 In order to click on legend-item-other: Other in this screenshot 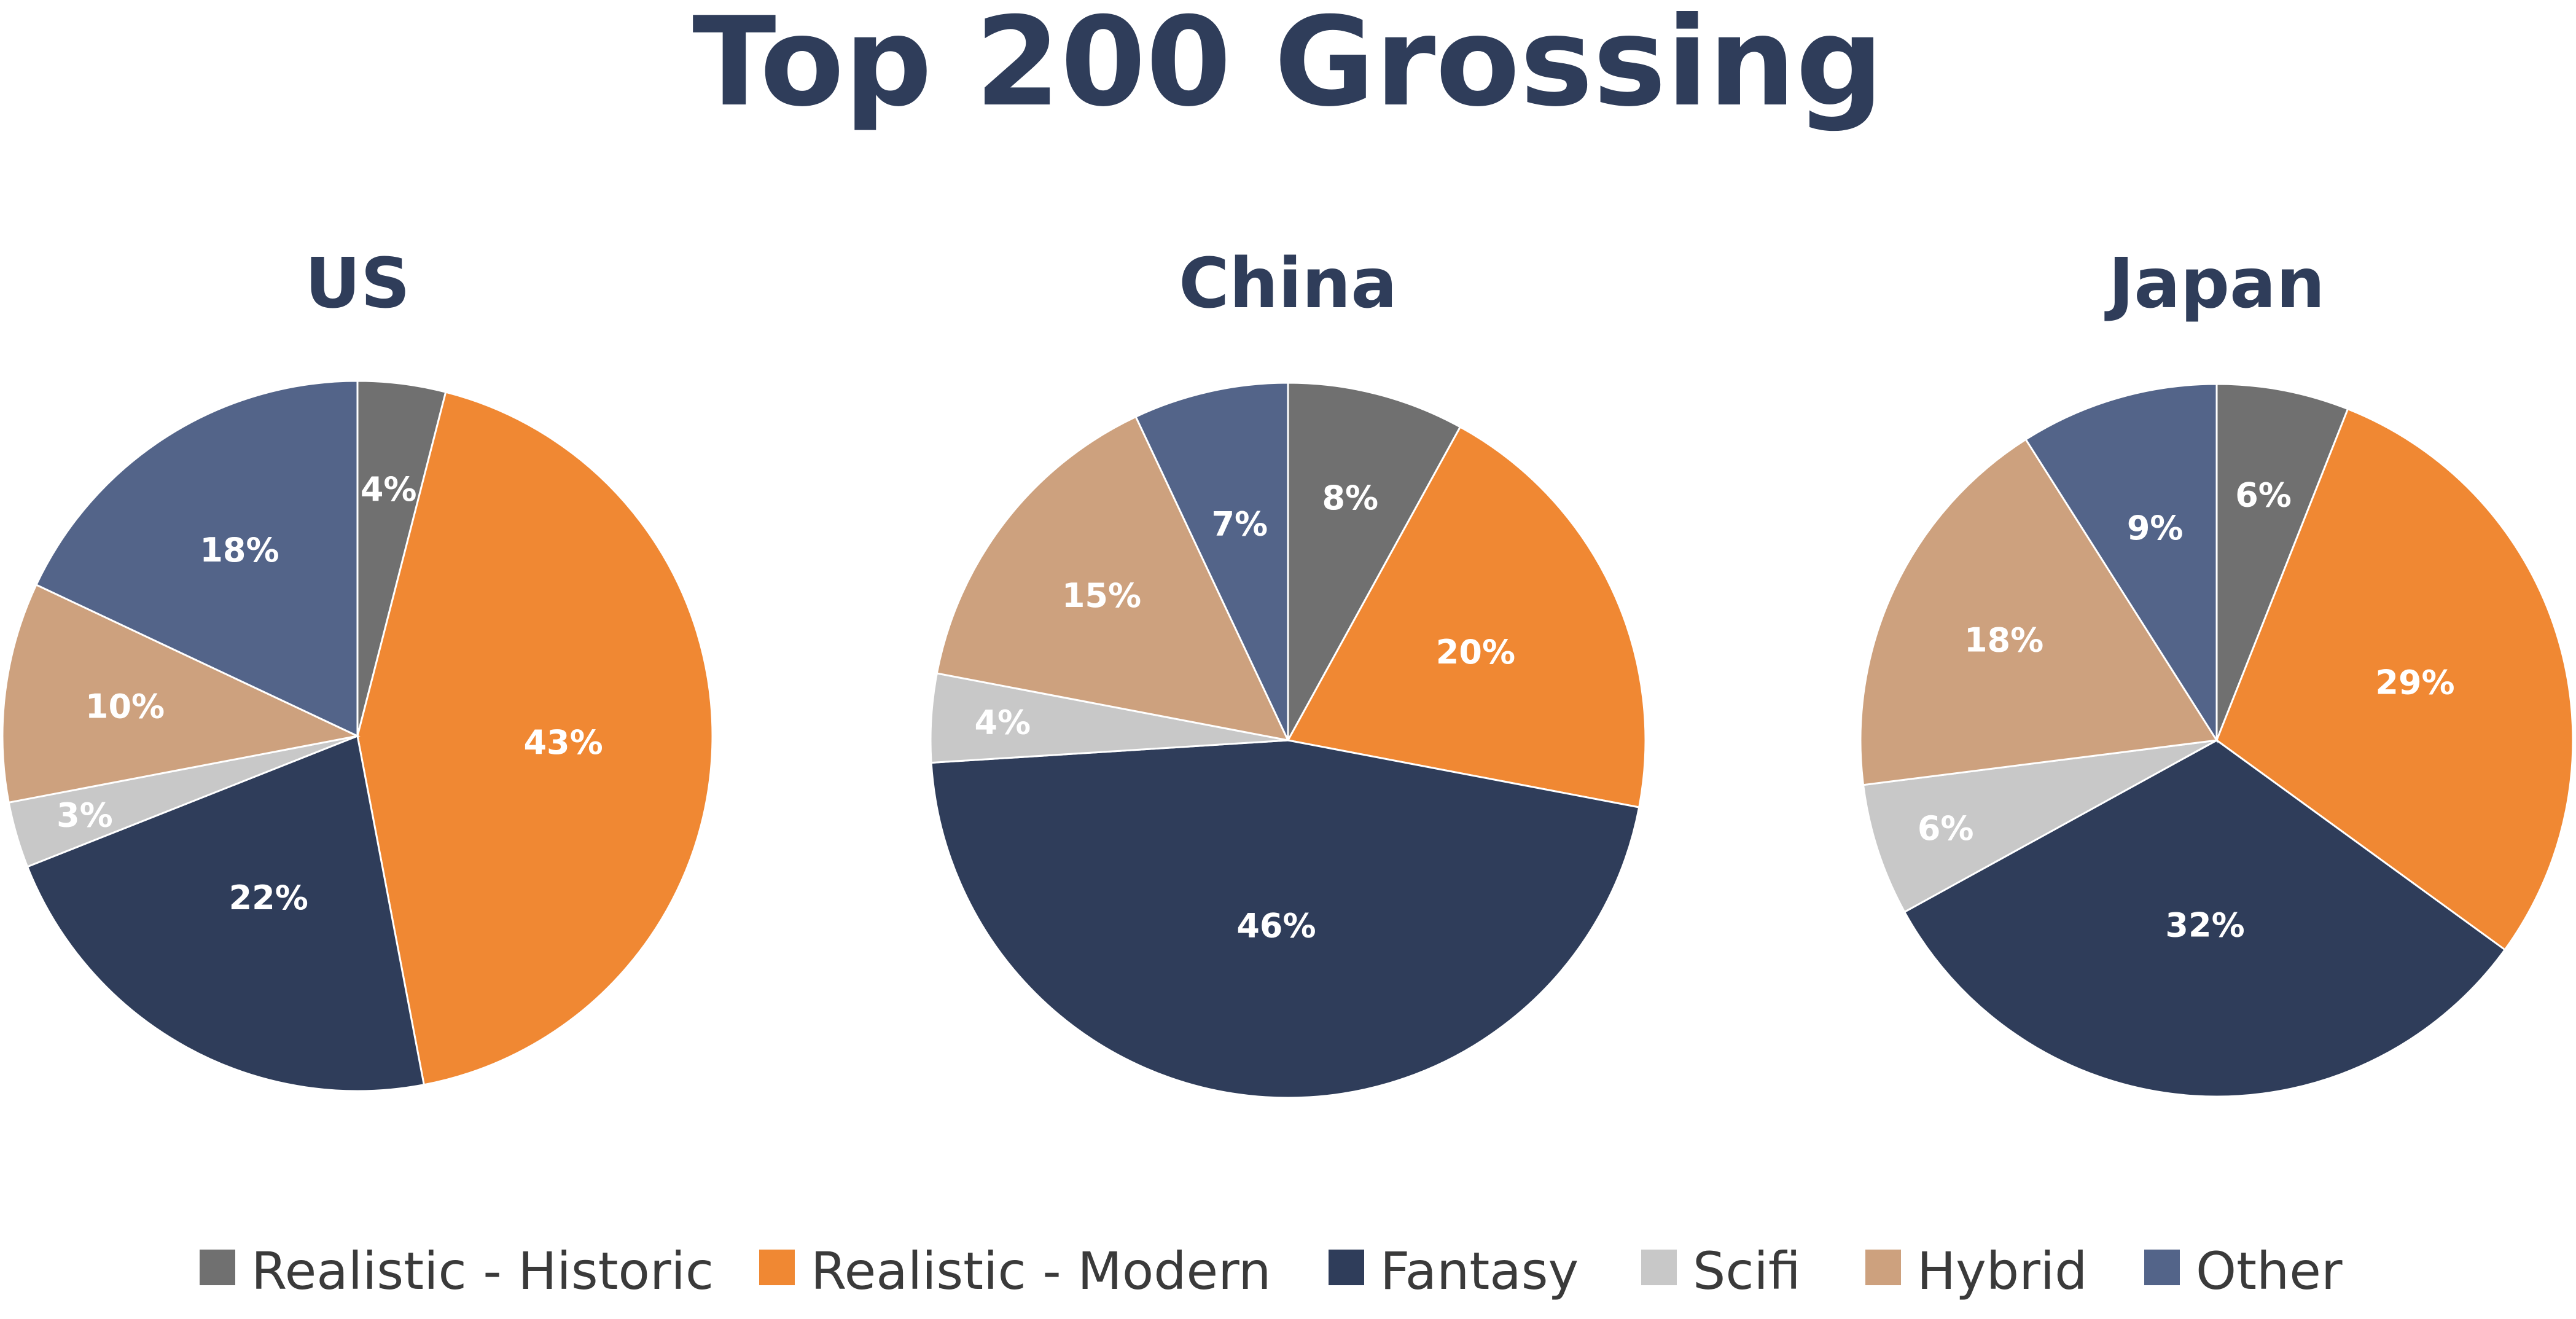, I will do `click(2243, 1271)`.